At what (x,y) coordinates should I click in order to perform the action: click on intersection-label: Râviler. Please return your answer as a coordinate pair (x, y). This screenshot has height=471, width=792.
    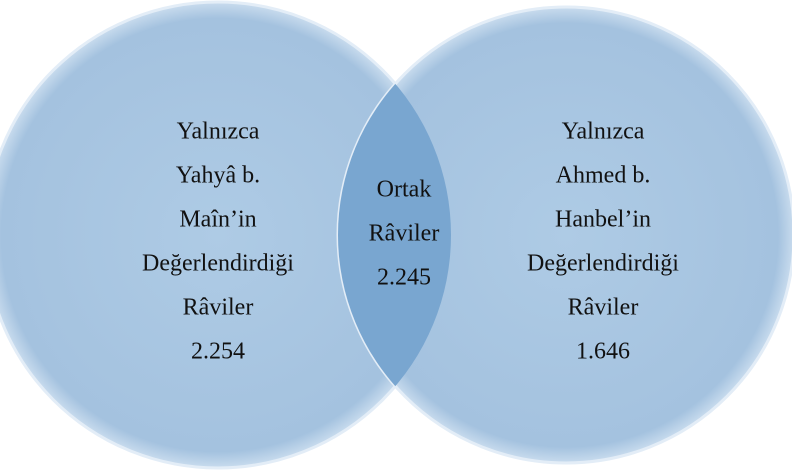
    Looking at the image, I should click on (404, 234).